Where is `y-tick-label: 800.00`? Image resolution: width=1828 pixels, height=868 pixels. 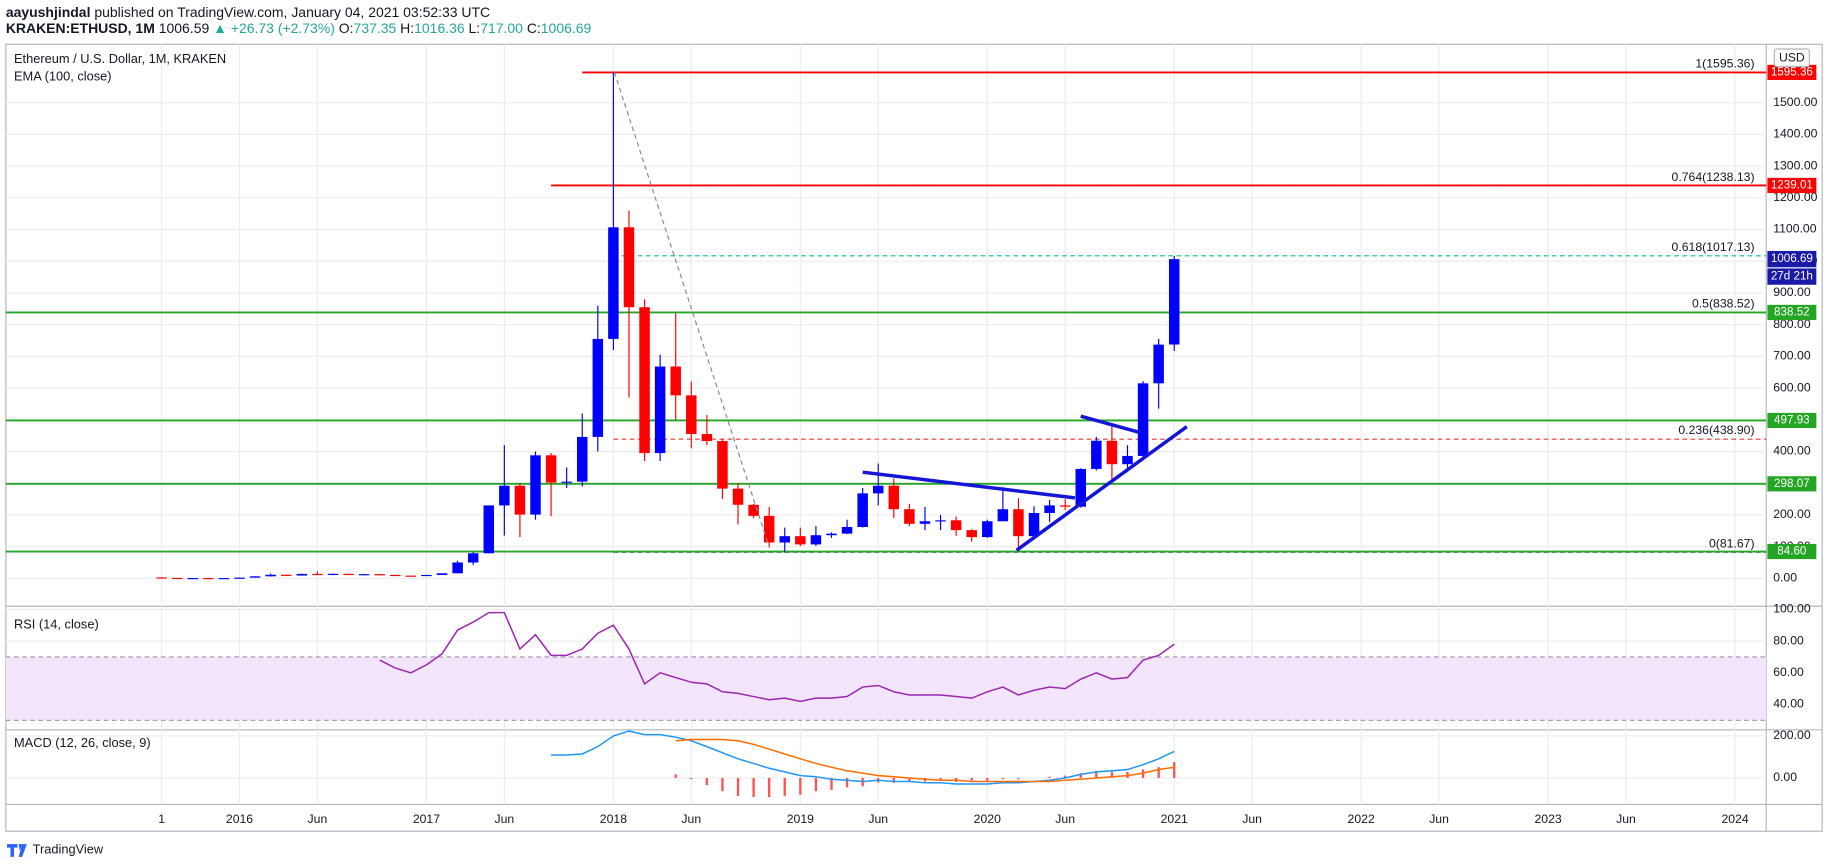
y-tick-label: 800.00 is located at coordinates (1792, 324).